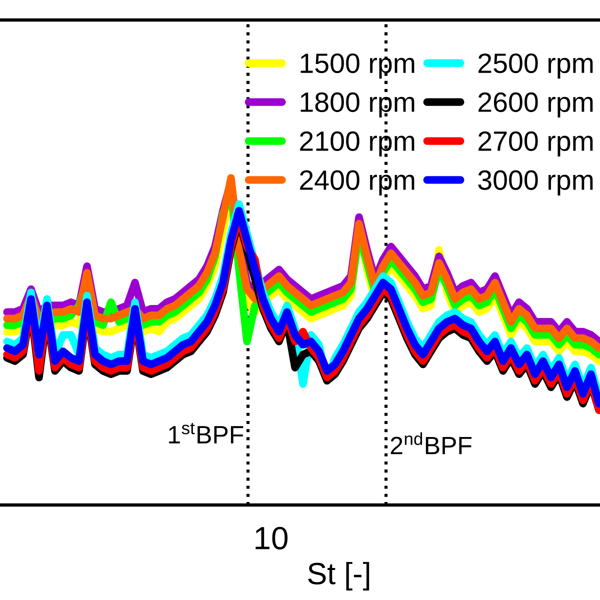 Image resolution: width=600 pixels, height=600 pixels. What do you see at coordinates (206, 433) in the screenshot?
I see `text: 1$^{st}$BPF` at bounding box center [206, 433].